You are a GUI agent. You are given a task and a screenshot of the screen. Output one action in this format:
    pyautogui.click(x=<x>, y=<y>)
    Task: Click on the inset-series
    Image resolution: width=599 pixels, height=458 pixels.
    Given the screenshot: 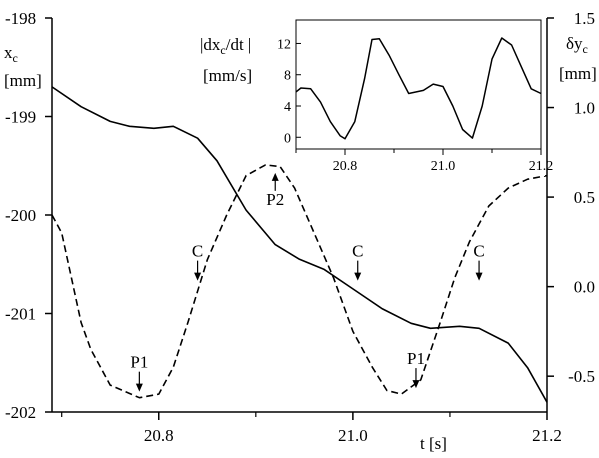 What is the action you would take?
    pyautogui.click(x=418, y=88)
    